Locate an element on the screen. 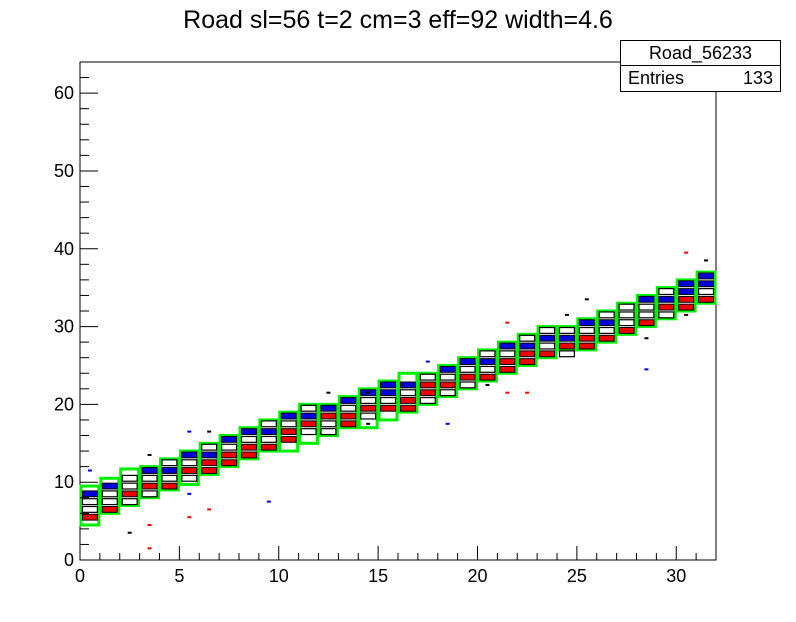 This screenshot has height=622, width=796. y-tick-label: 0 is located at coordinates (69, 560).